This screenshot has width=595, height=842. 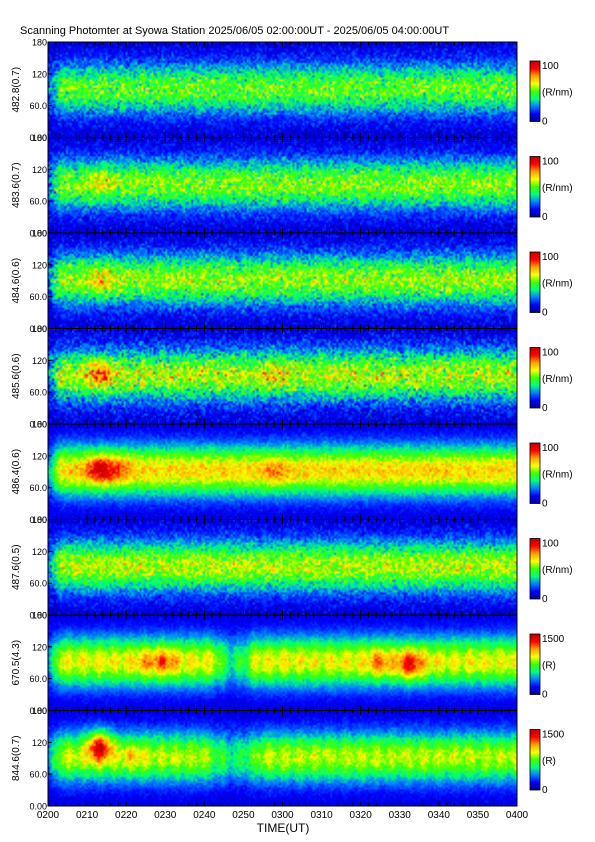 I want to click on panel-2: 0.00 60.0 120 180 483.6(0.7) 100 (R/nm) 0, so click(x=292, y=186).